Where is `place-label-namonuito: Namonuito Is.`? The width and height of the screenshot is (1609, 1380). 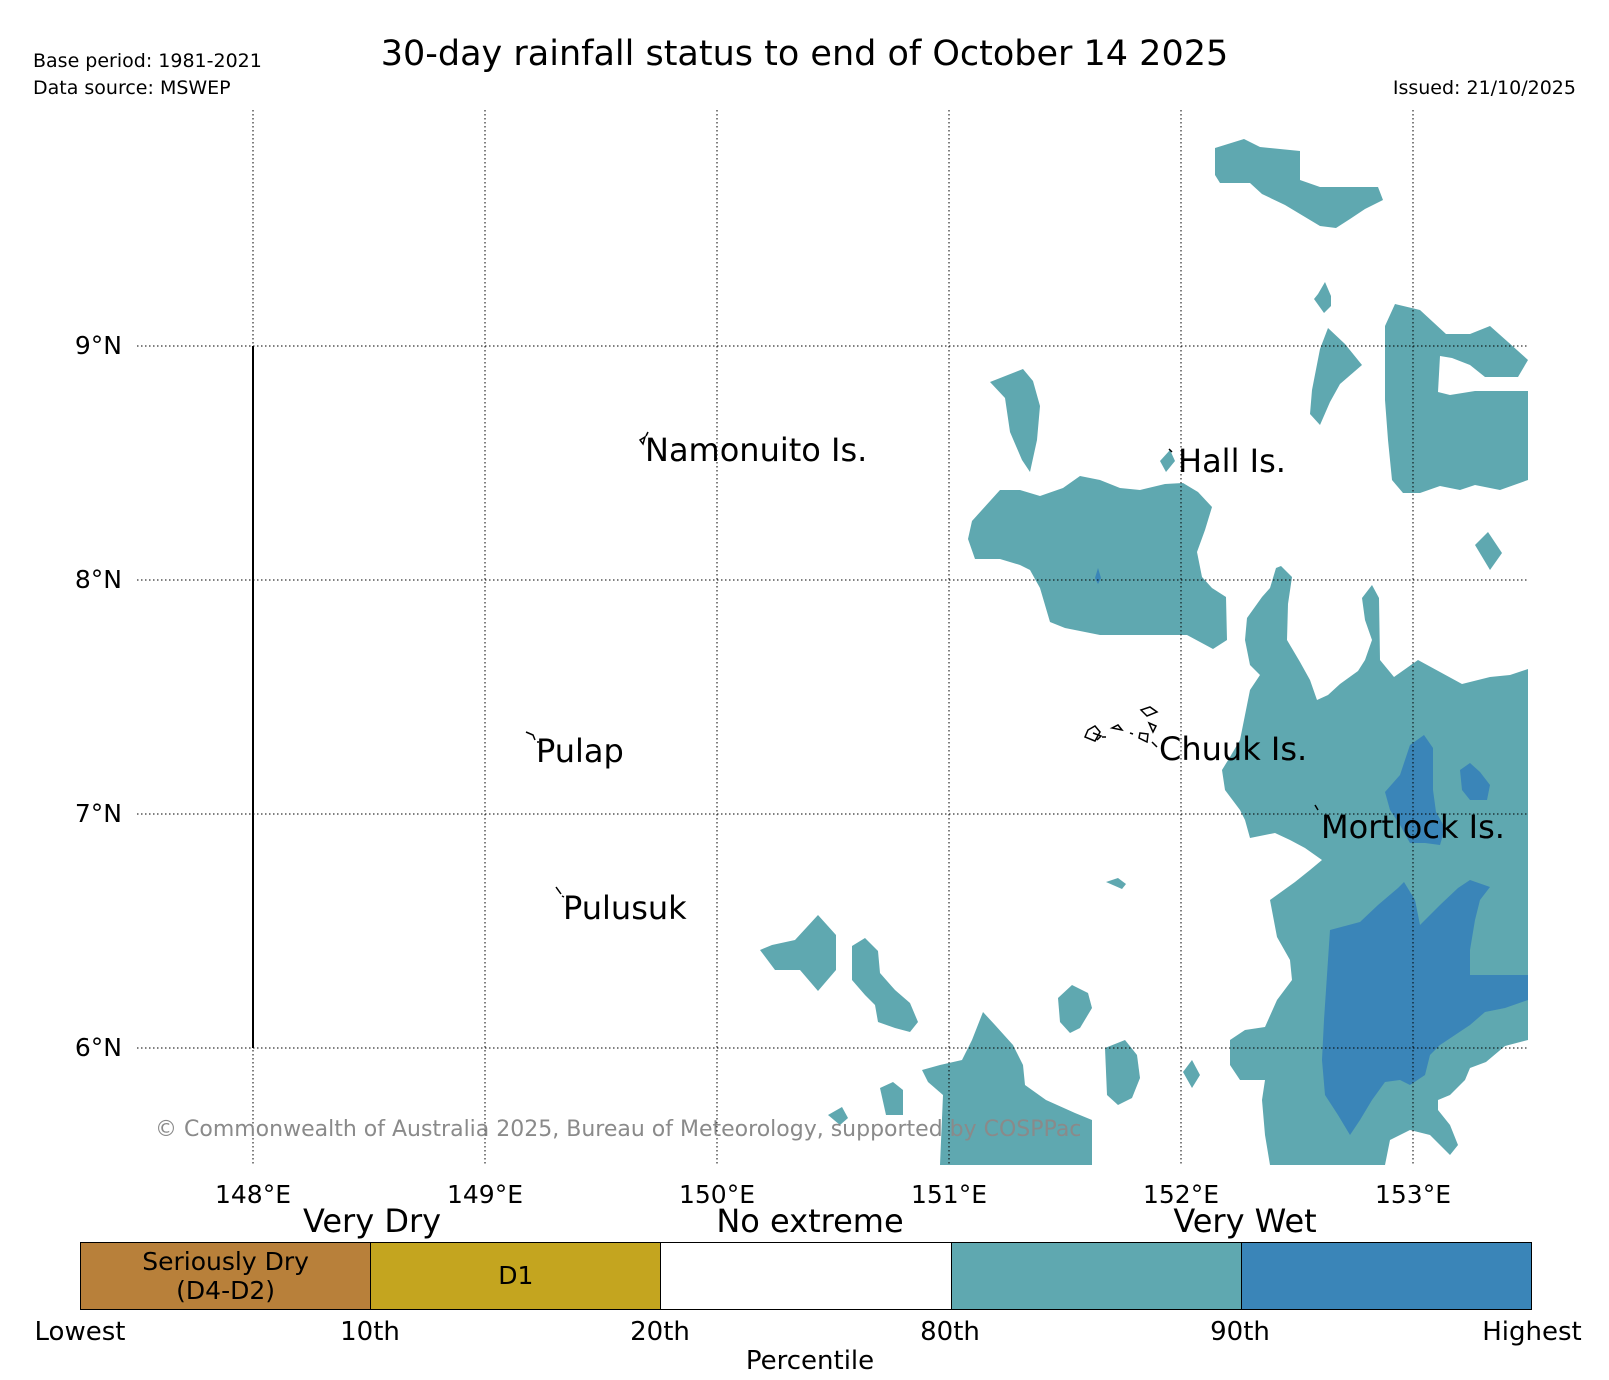
place-label-namonuito: Namonuito Is. is located at coordinates (756, 450).